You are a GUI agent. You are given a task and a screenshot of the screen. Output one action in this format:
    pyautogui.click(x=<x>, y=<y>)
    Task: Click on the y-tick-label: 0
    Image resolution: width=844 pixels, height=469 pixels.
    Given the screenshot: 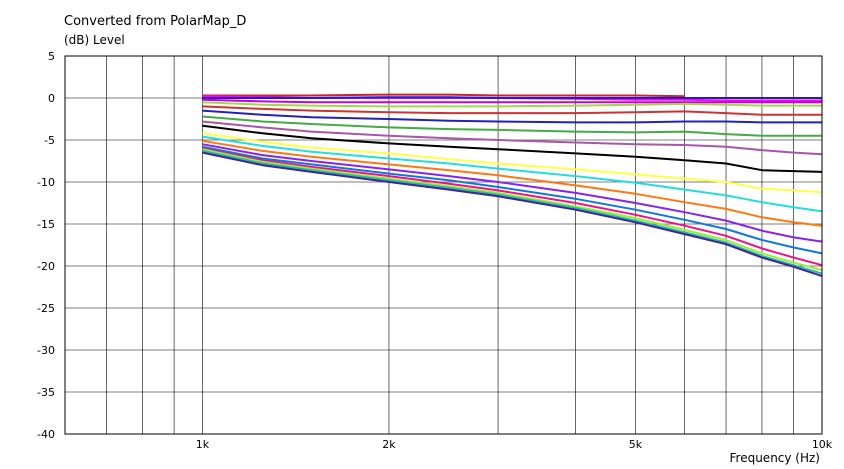 What is the action you would take?
    pyautogui.click(x=51, y=98)
    